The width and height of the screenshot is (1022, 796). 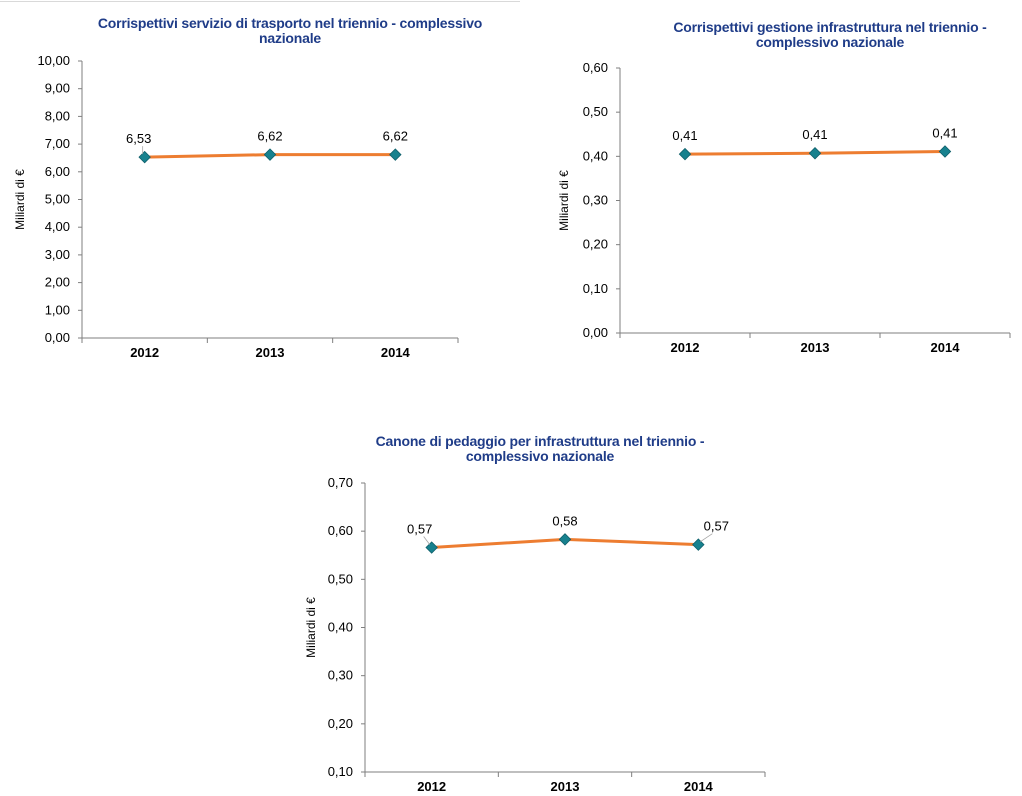 I want to click on y-tick-label: 6,00, so click(x=57, y=171).